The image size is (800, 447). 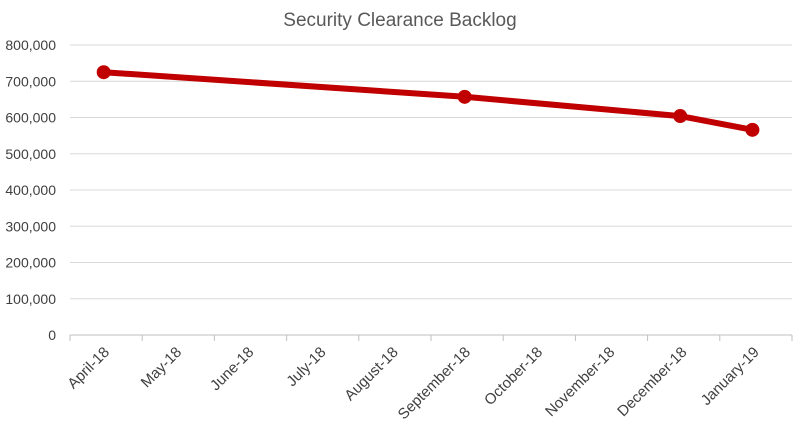 What do you see at coordinates (30, 118) in the screenshot?
I see `y-tick-label: 600,000` at bounding box center [30, 118].